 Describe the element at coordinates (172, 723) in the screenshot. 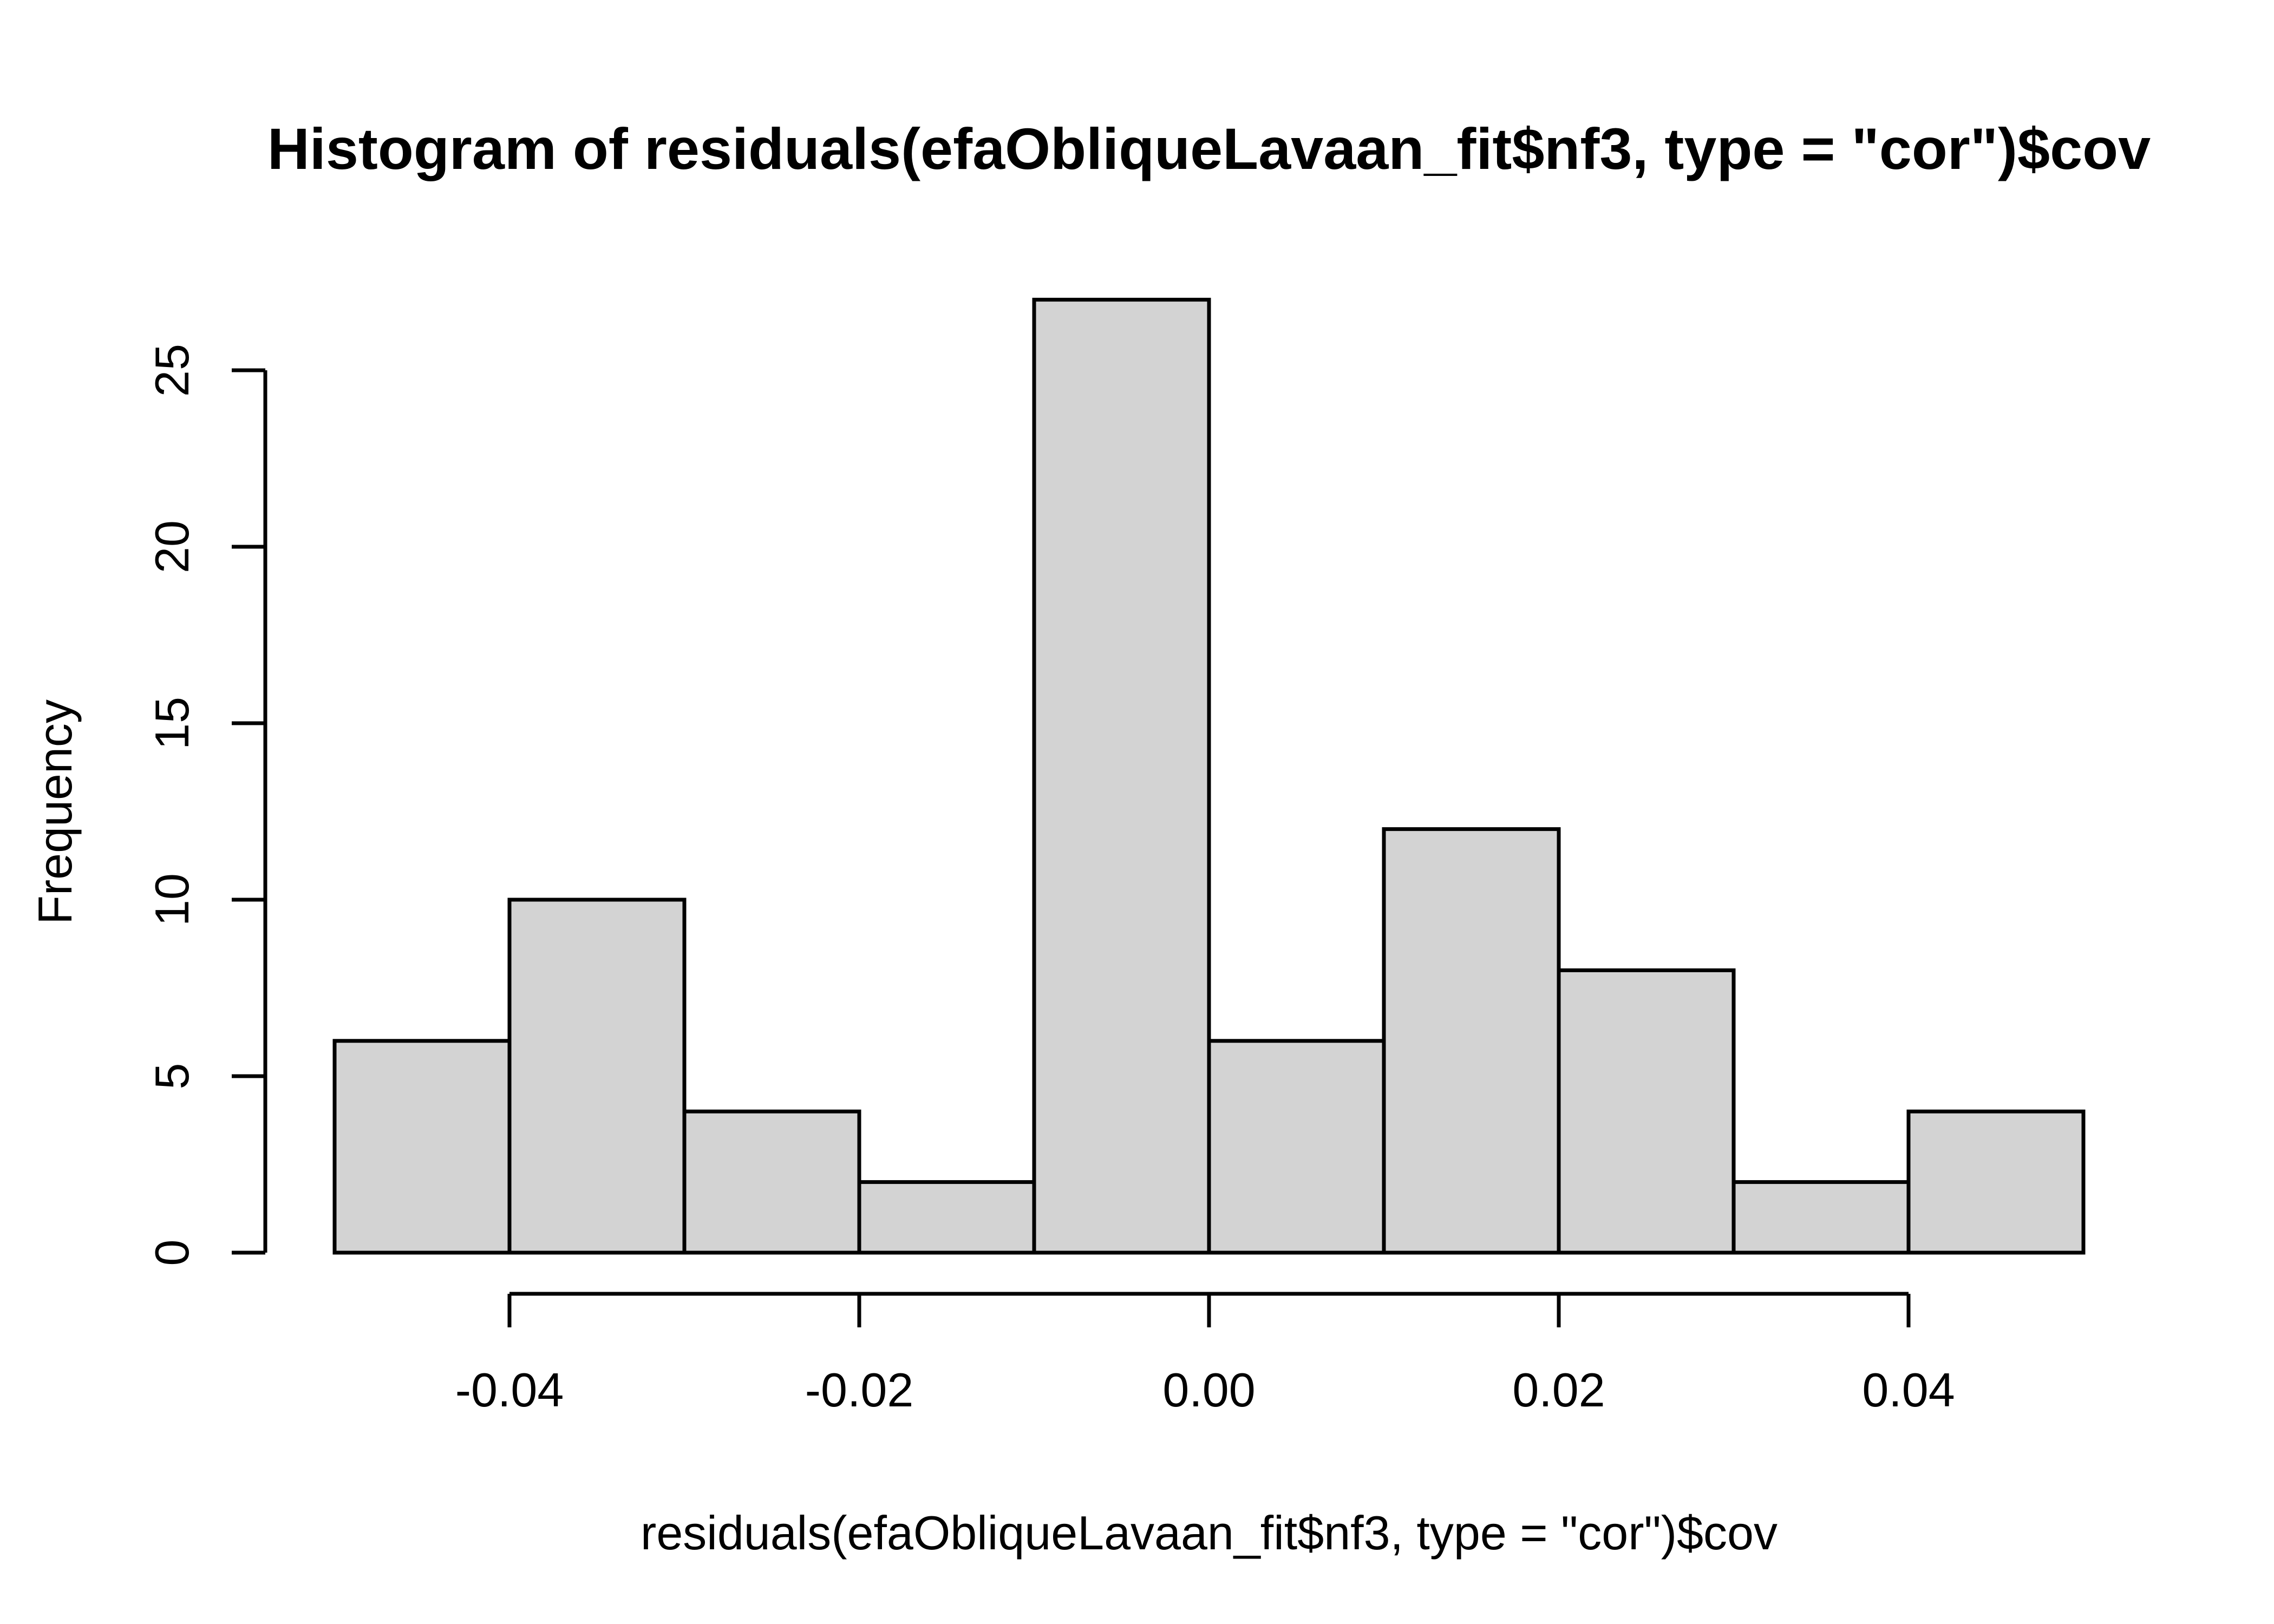

I see `y-tick-label: 15` at that location.